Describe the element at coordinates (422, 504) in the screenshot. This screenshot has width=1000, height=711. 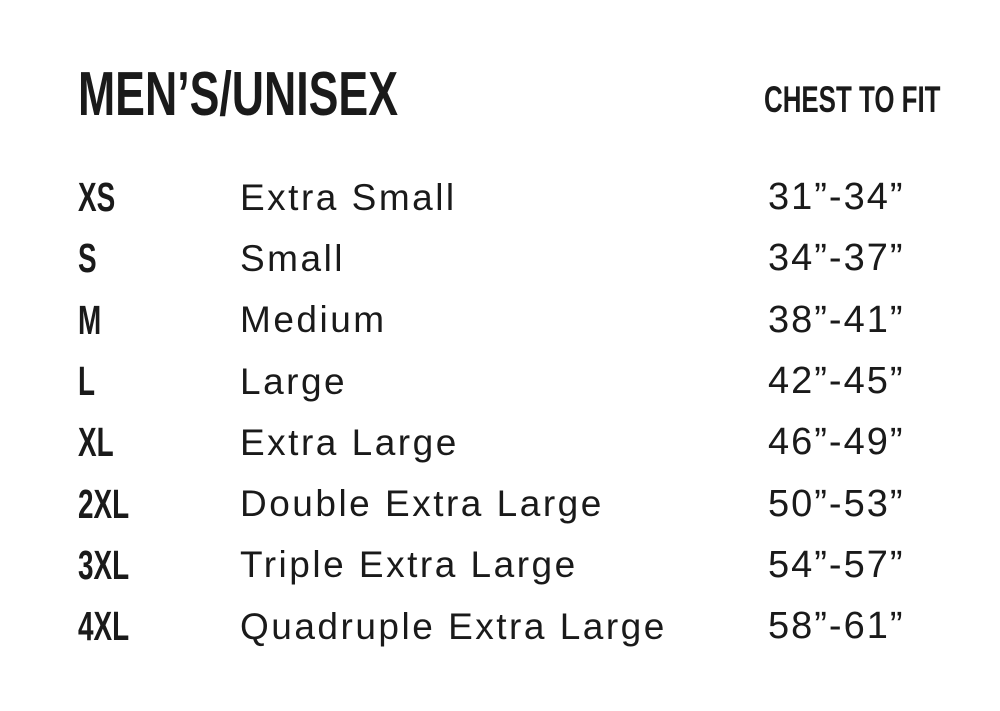
I see `size-name: Double Extra Large` at that location.